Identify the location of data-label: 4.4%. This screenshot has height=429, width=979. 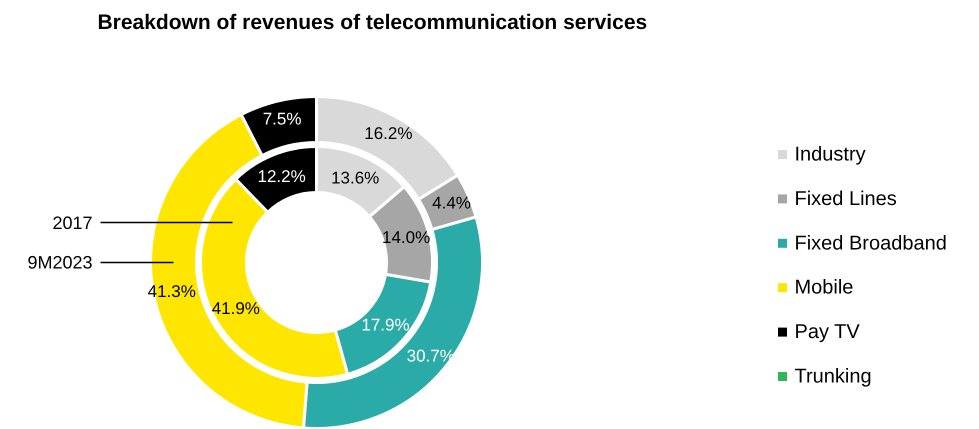
(451, 202).